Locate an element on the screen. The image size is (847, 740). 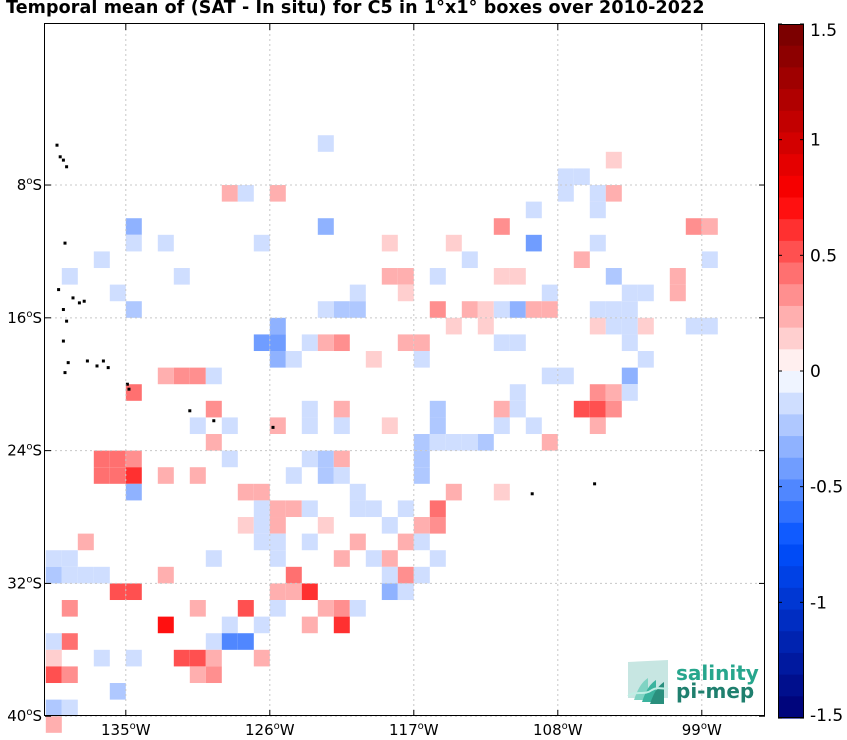
lat-tick-label: 8oS is located at coordinates (29, 185).